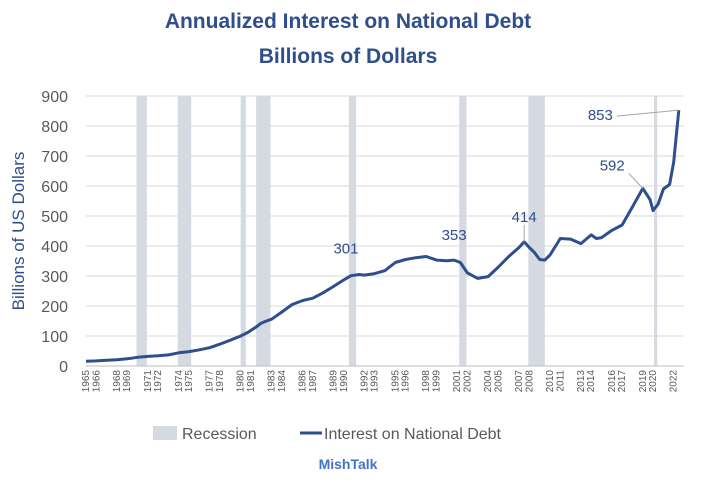 The width and height of the screenshot is (707, 487). What do you see at coordinates (96, 381) in the screenshot?
I see `x-tick-label: 1966` at bounding box center [96, 381].